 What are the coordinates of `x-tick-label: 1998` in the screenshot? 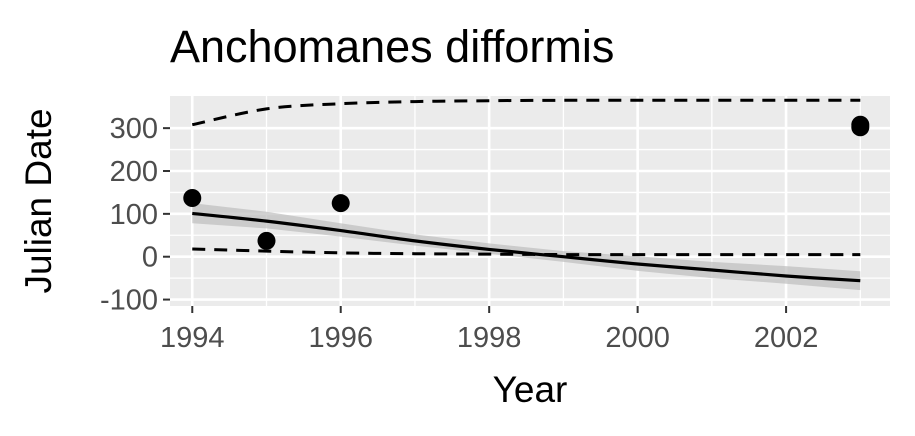 It's located at (489, 338).